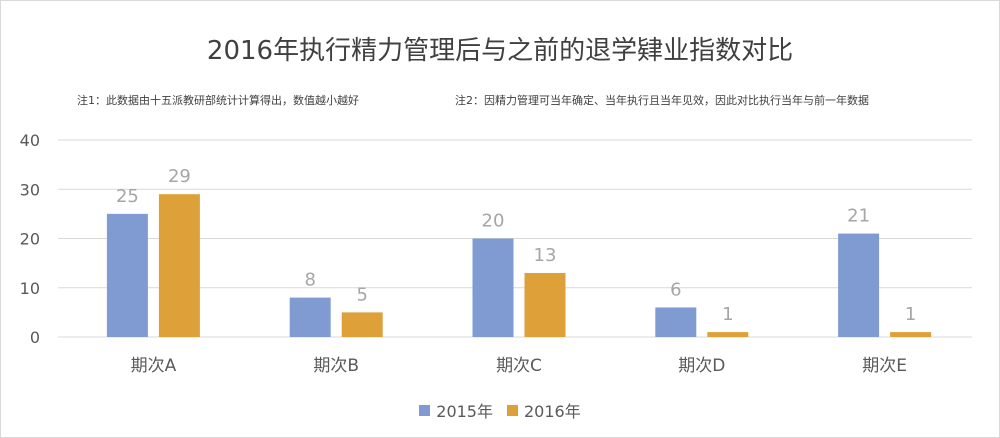  What do you see at coordinates (30, 189) in the screenshot?
I see `y-tick-label-30: 30` at bounding box center [30, 189].